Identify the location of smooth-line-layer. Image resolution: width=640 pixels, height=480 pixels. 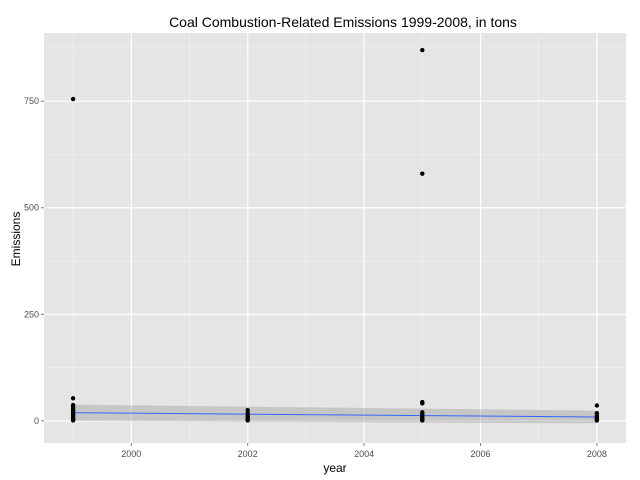
(335, 415).